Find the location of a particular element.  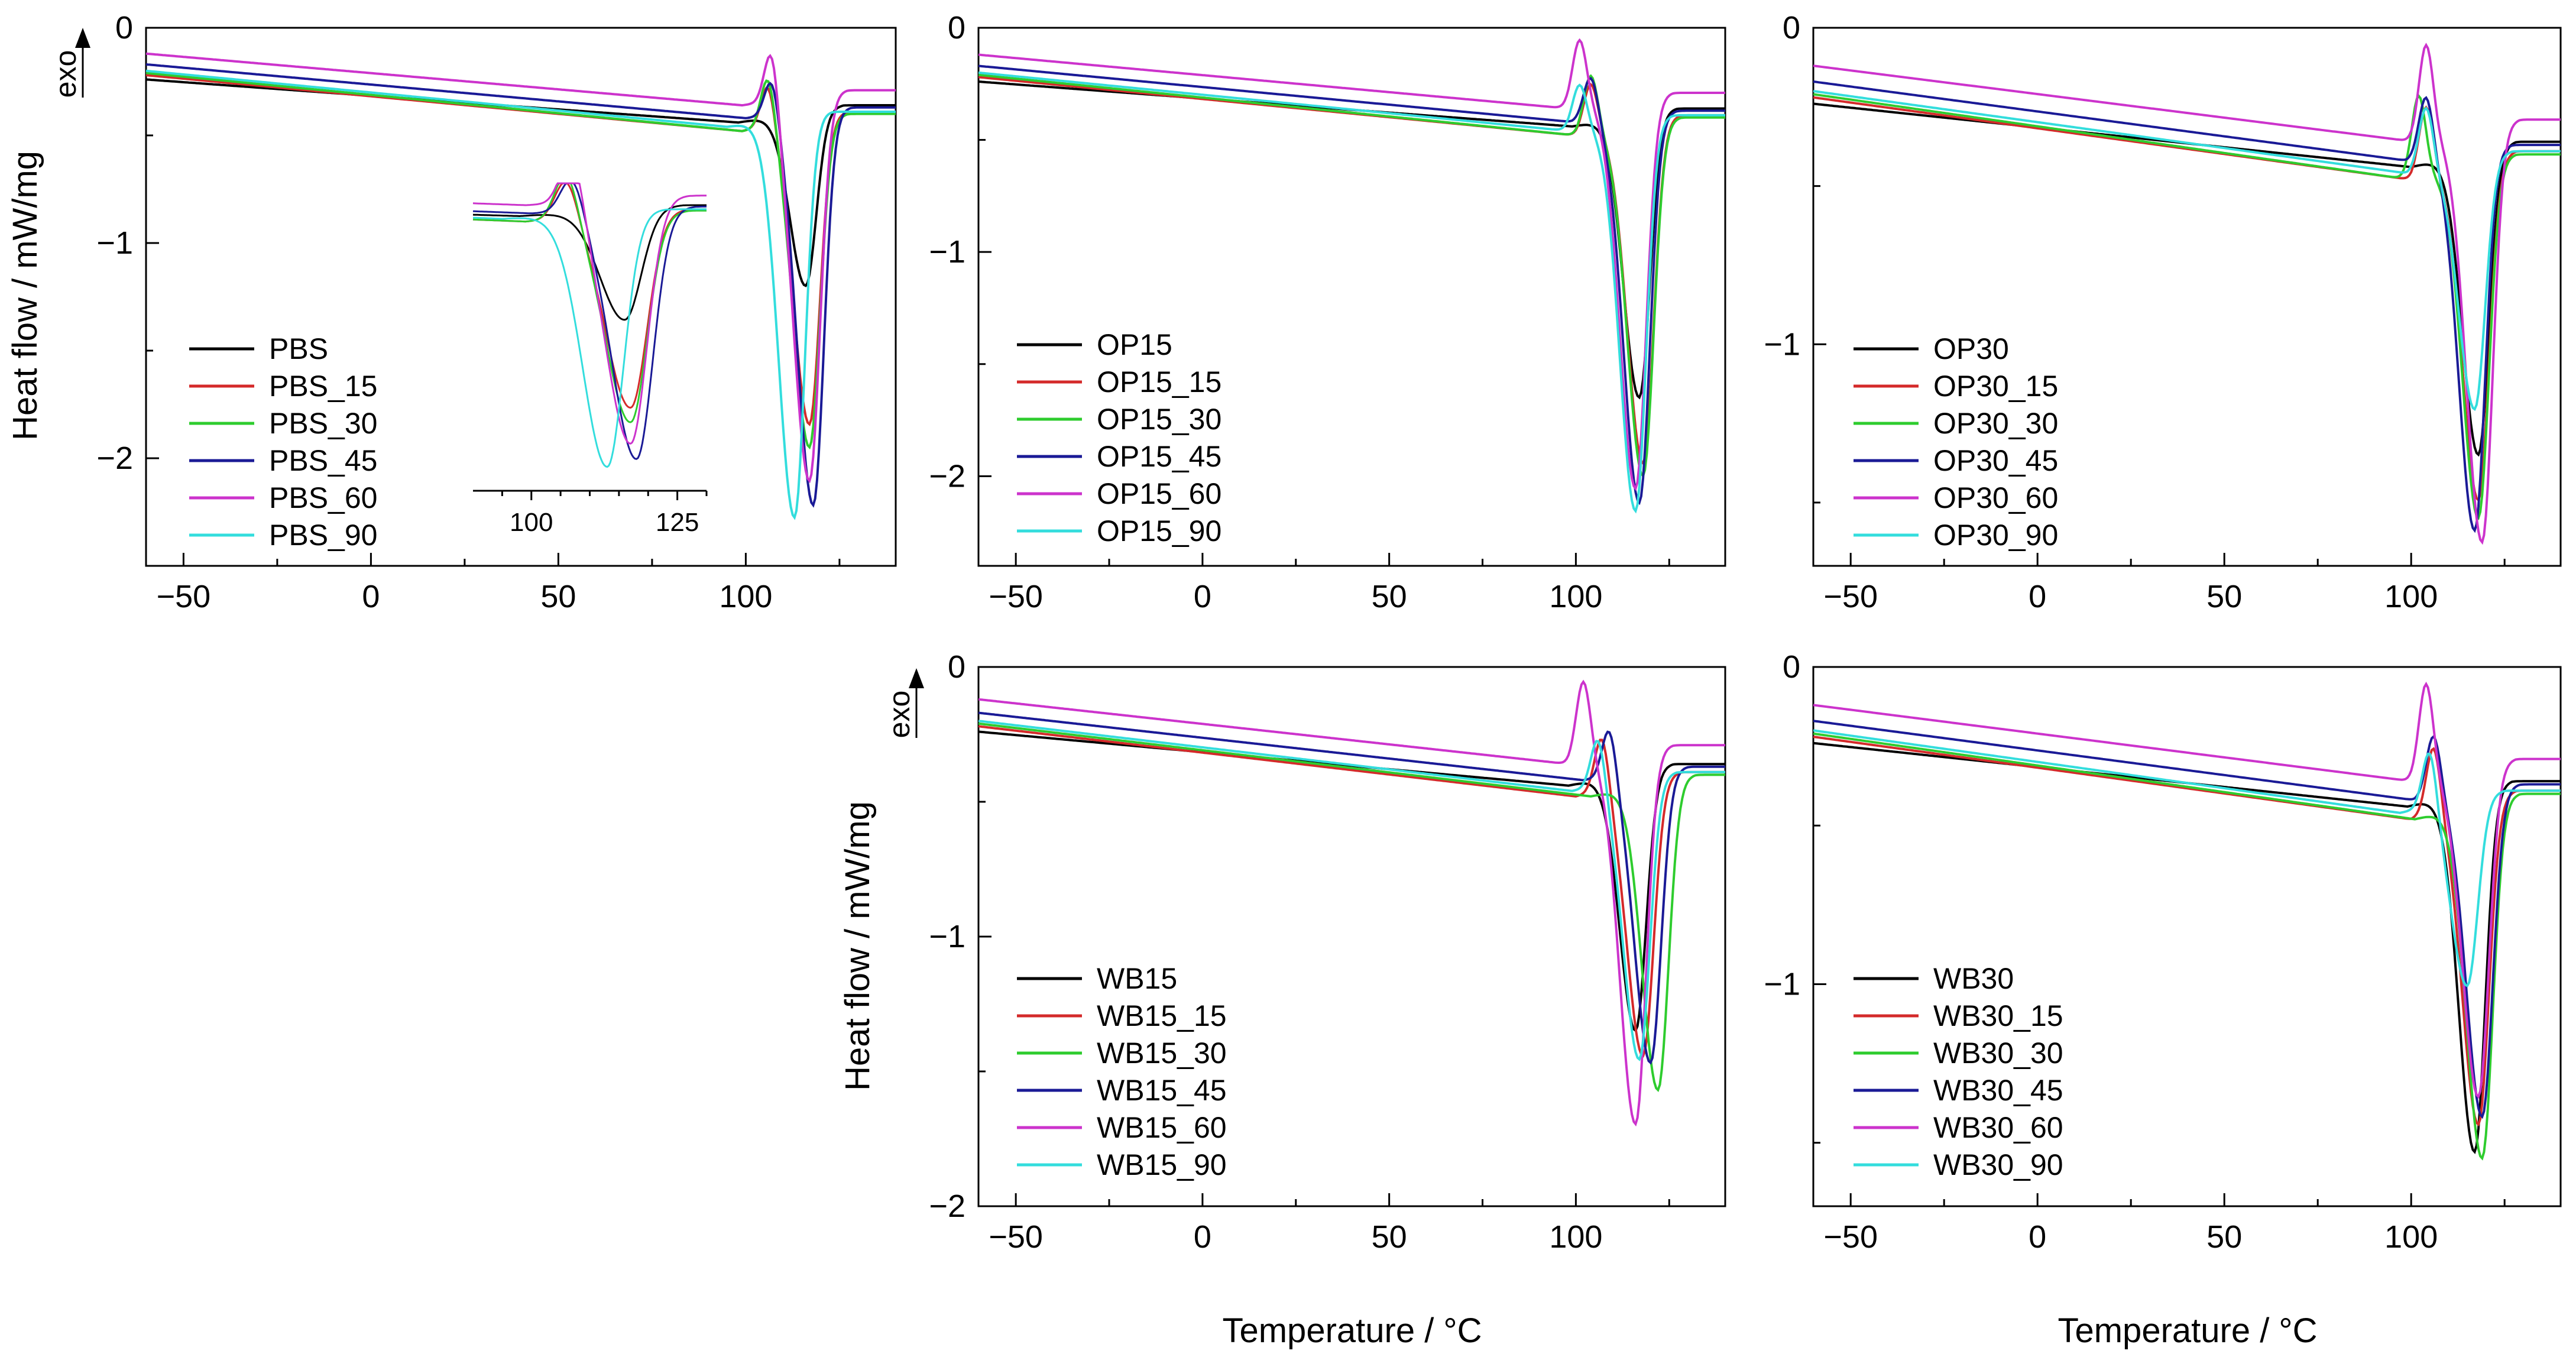

inset-x-tick-label: 125 is located at coordinates (677, 522).